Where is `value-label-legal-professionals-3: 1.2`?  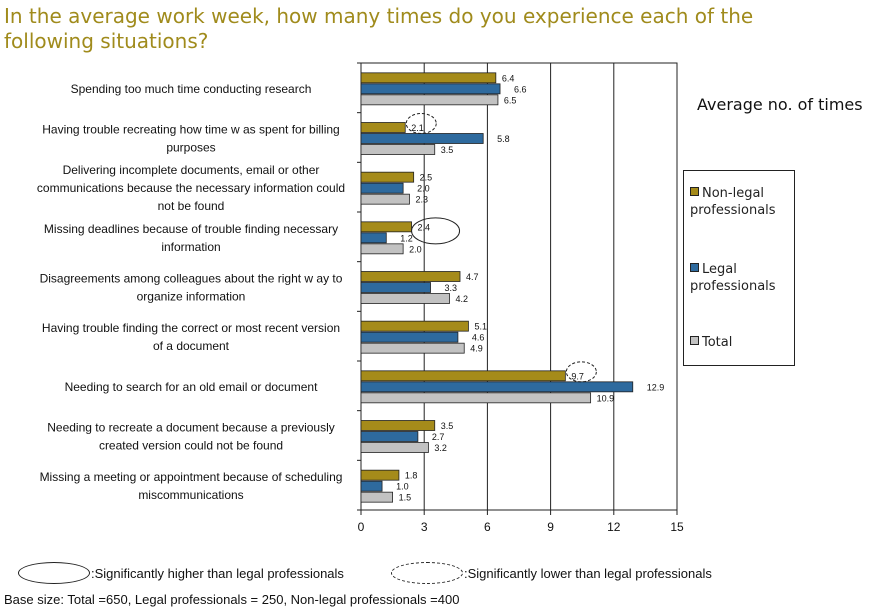
value-label-legal-professionals-3: 1.2 is located at coordinates (406, 238).